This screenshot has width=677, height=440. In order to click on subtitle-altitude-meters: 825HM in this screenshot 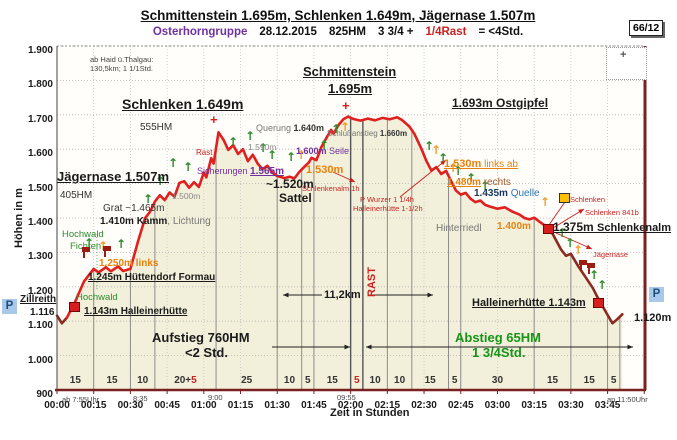, I will do `click(347, 32)`.